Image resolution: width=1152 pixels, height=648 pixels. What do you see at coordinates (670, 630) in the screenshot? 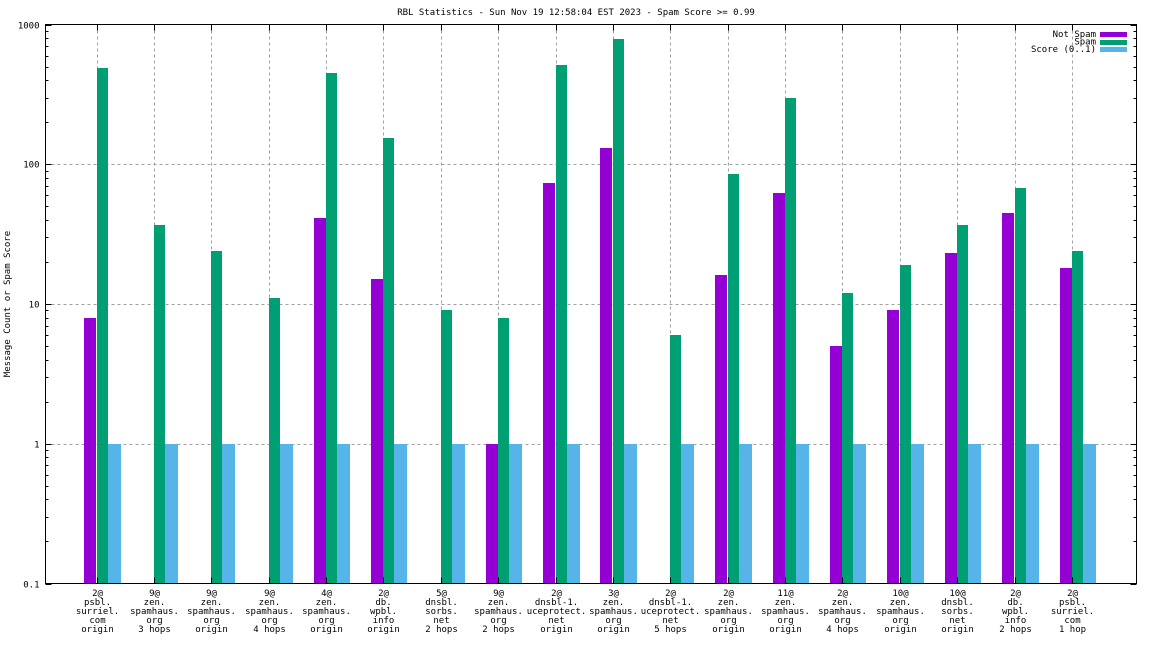
I see `x-tick-label-line: 5 hops` at bounding box center [670, 630].